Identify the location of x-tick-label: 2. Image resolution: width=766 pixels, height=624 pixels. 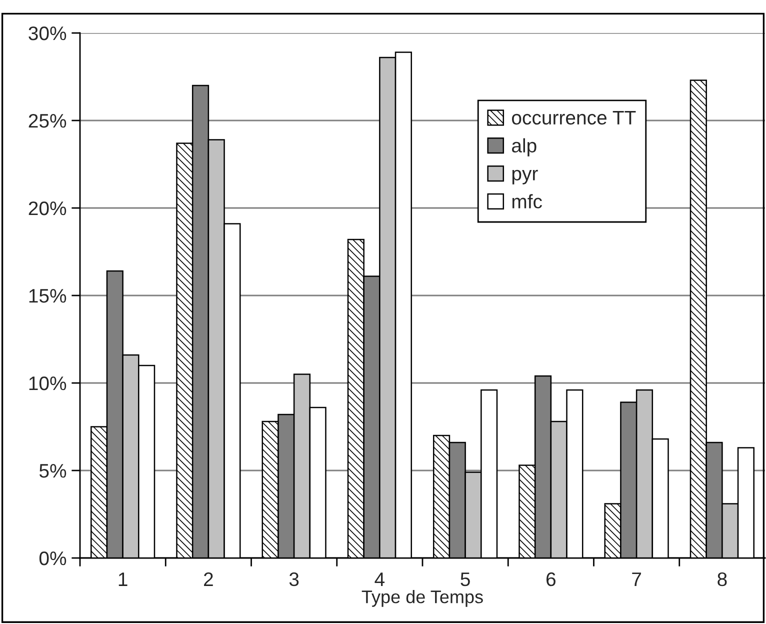
(208, 579).